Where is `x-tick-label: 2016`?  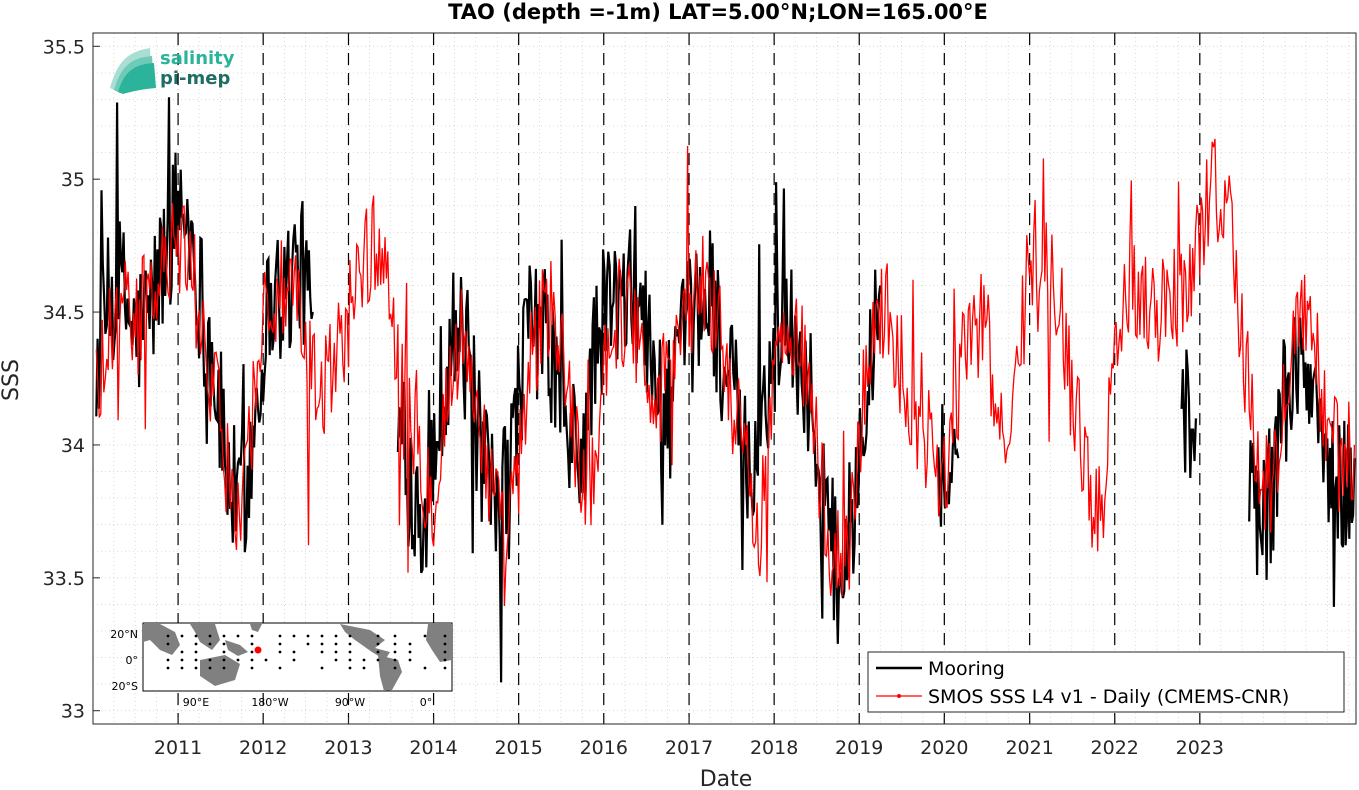
x-tick-label: 2016 is located at coordinates (604, 748).